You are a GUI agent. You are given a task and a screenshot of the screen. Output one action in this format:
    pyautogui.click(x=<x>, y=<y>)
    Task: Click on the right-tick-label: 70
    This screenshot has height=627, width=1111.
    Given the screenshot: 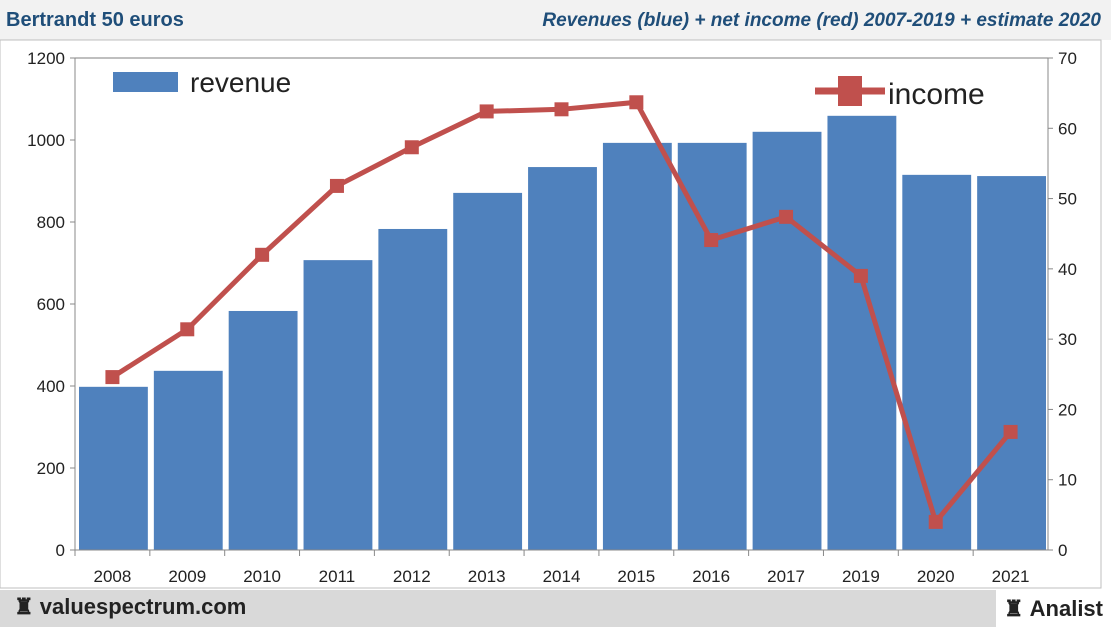 What is the action you would take?
    pyautogui.click(x=1067, y=58)
    